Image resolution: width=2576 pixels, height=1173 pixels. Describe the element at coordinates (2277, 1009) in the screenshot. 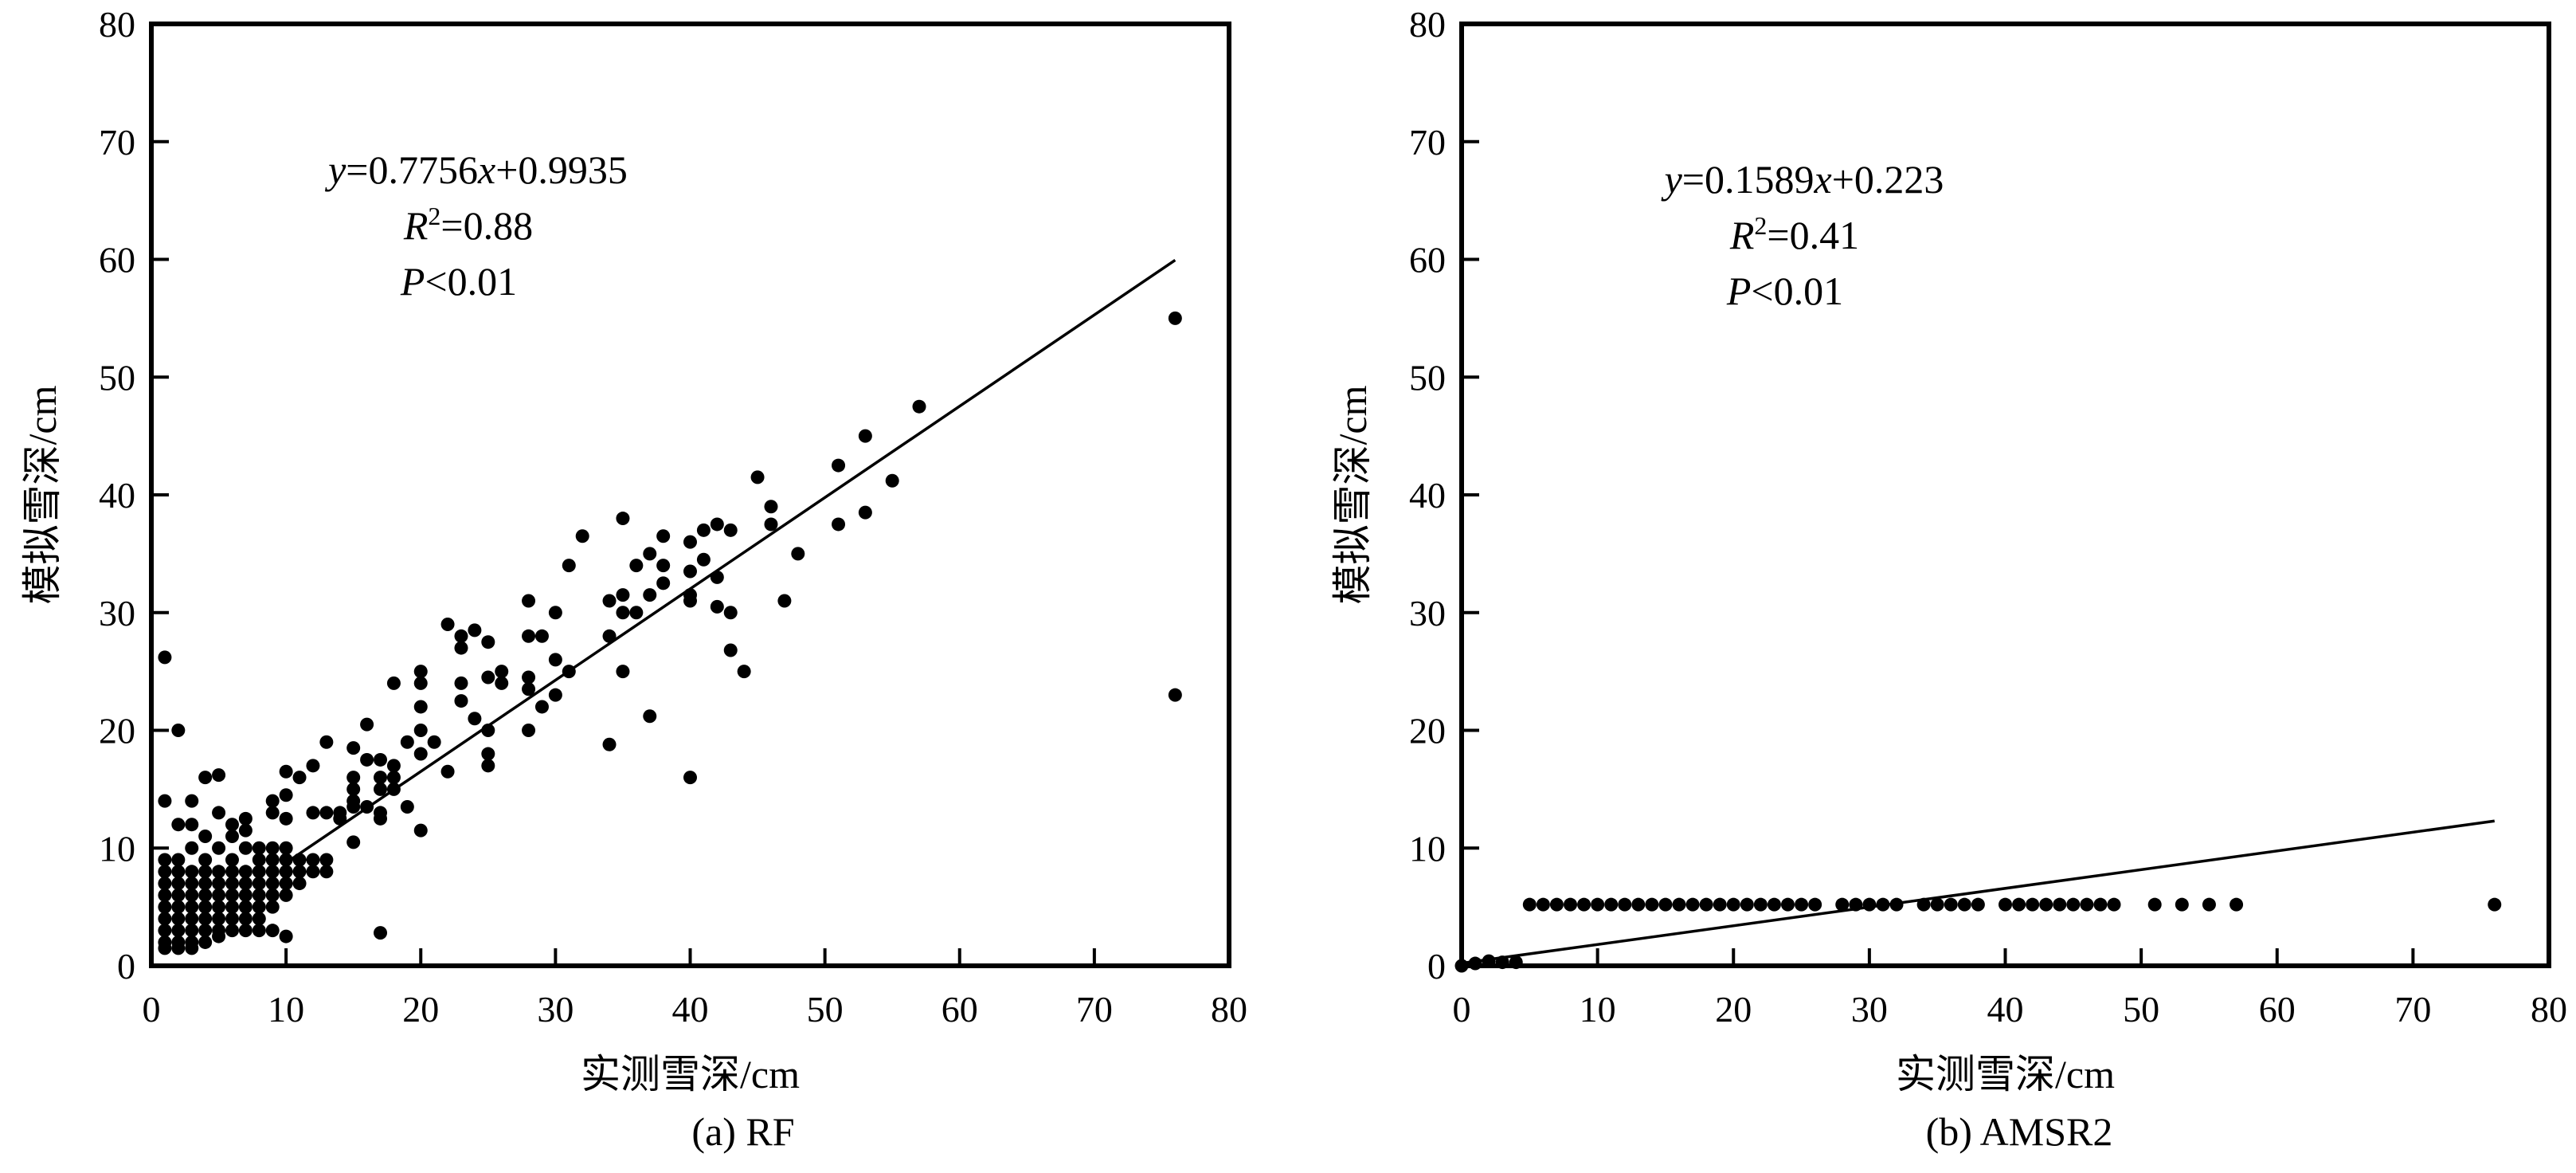

I see `x-tick-label: 60` at that location.